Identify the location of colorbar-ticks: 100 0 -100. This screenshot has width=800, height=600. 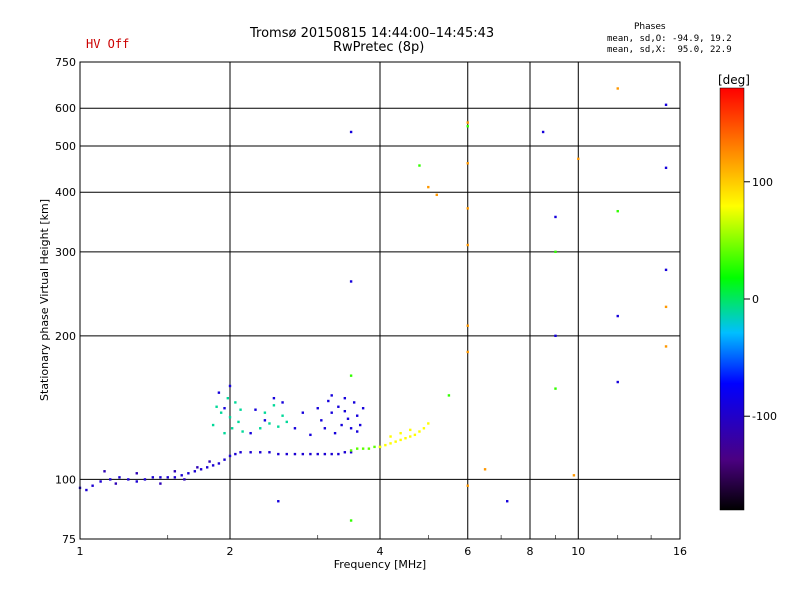
(760, 299).